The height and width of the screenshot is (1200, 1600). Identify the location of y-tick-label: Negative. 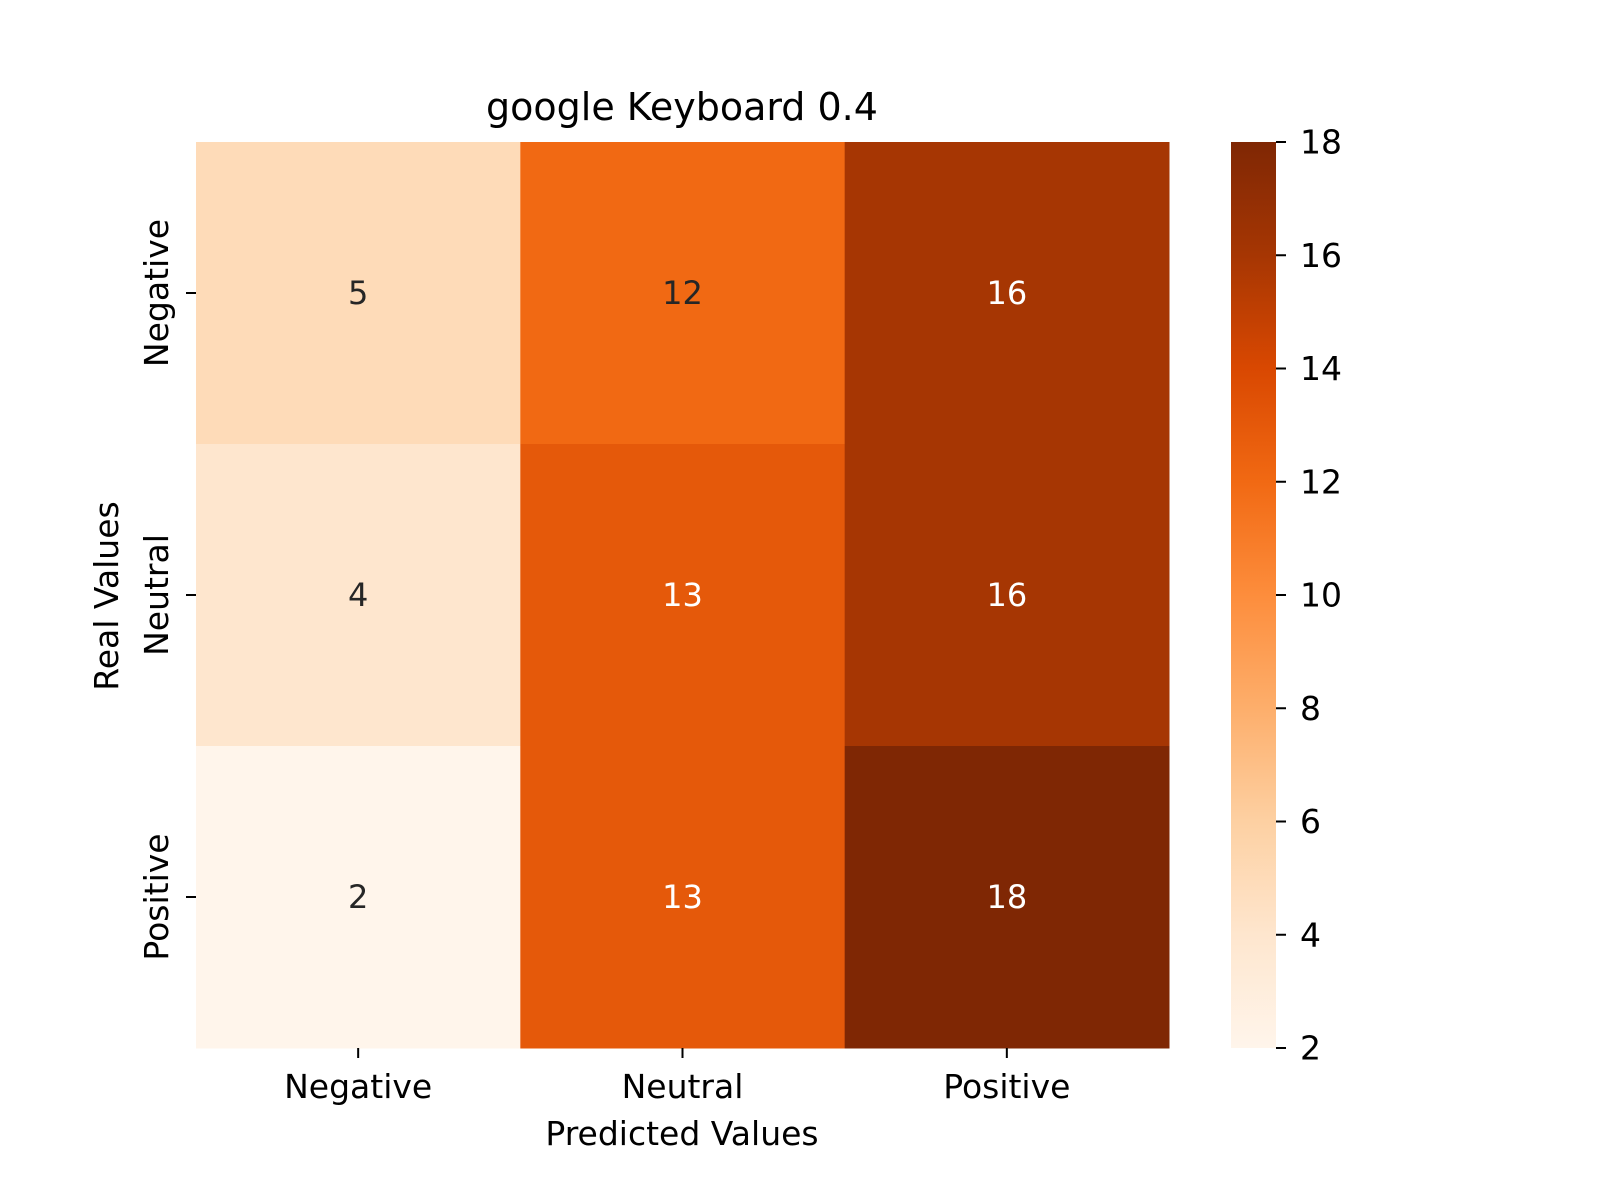
(156, 293).